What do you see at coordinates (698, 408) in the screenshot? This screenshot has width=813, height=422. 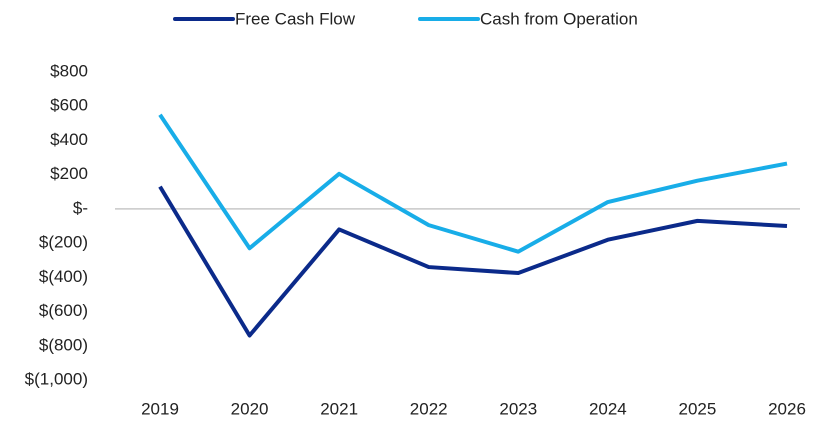 I see `x-tick-label: 2025` at bounding box center [698, 408].